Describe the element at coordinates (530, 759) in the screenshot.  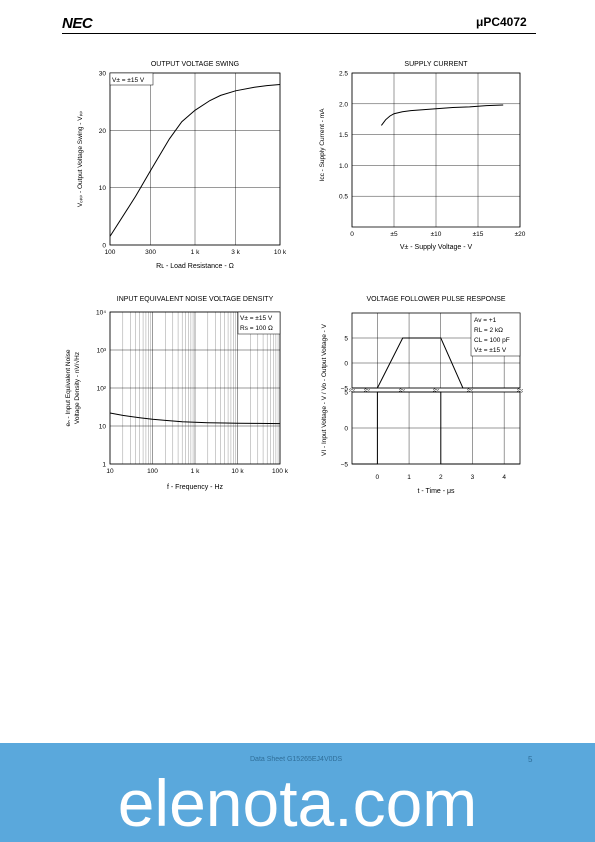
I see `page-number: 5` at that location.